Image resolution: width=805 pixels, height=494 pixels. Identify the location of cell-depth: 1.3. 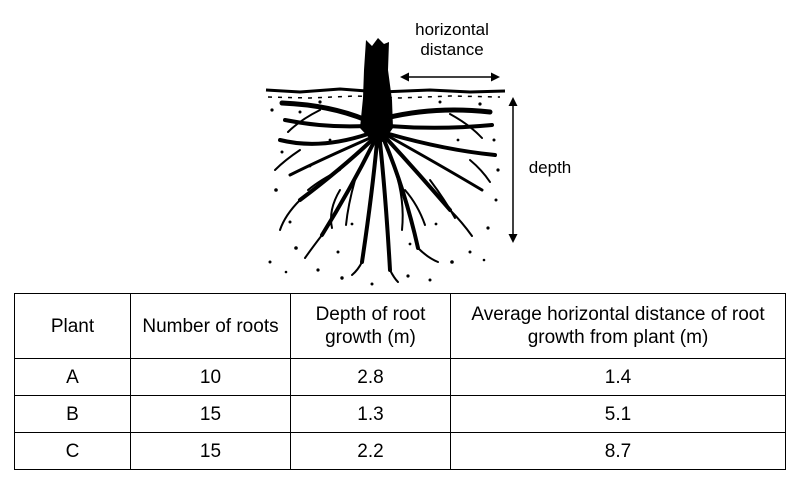
(370, 414).